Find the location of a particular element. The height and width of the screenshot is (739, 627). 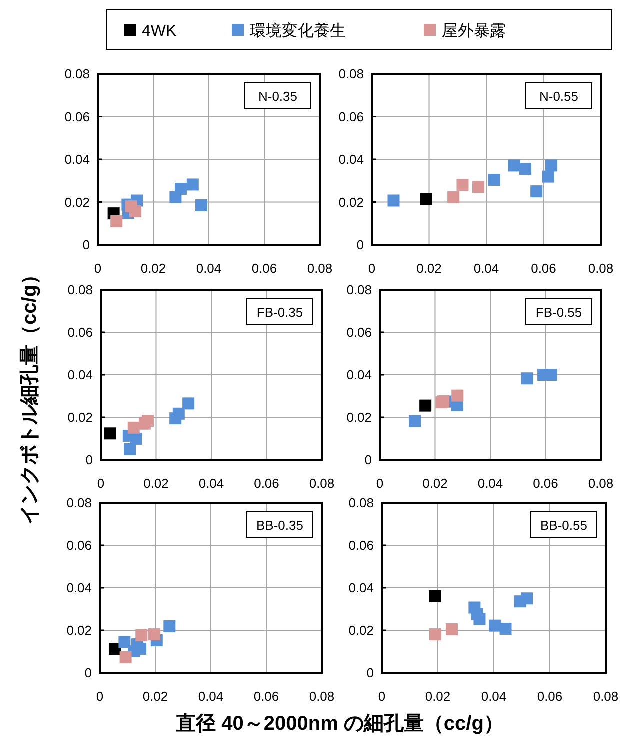

annotation: BB-0.55 is located at coordinates (564, 525).